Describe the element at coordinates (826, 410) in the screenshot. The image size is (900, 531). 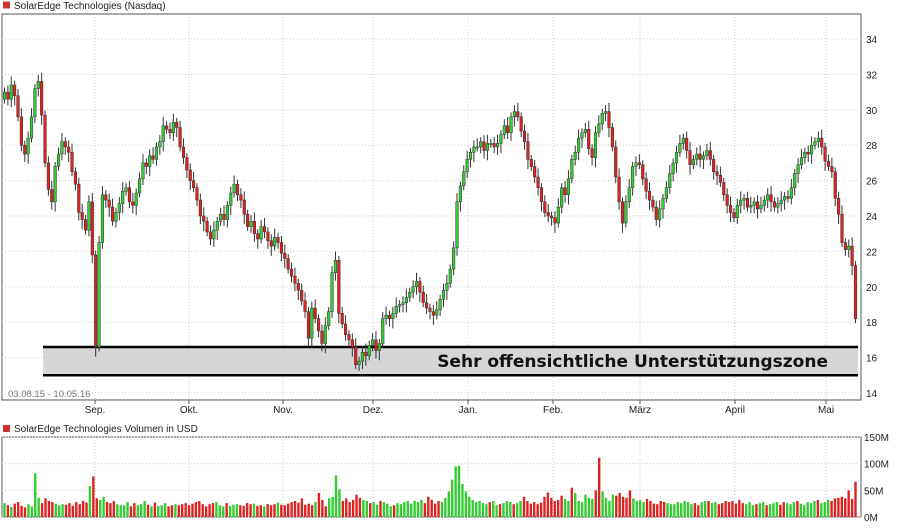
I see `price-x-tick-label: Mai` at that location.